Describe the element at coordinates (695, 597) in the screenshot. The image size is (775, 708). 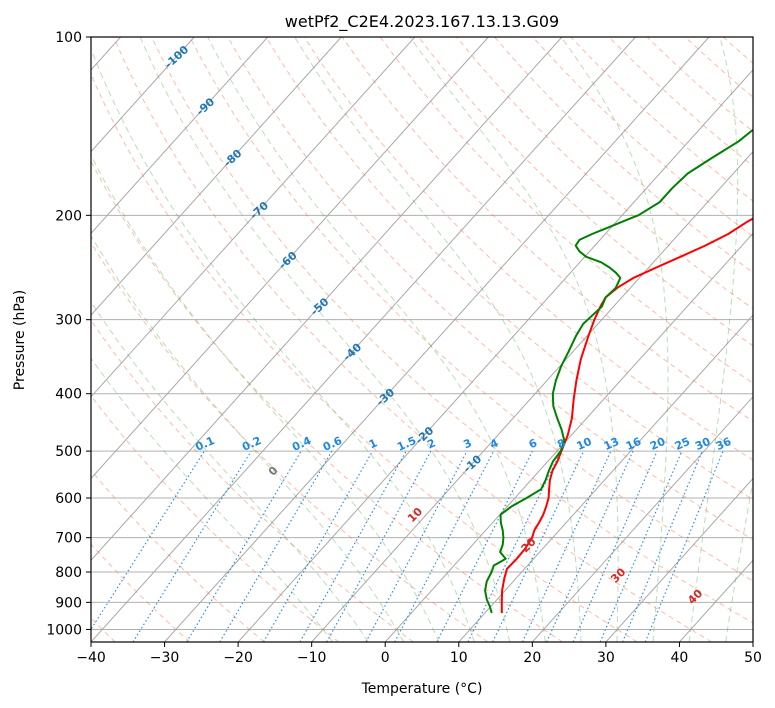
I see `wetbulb-label: 40` at that location.